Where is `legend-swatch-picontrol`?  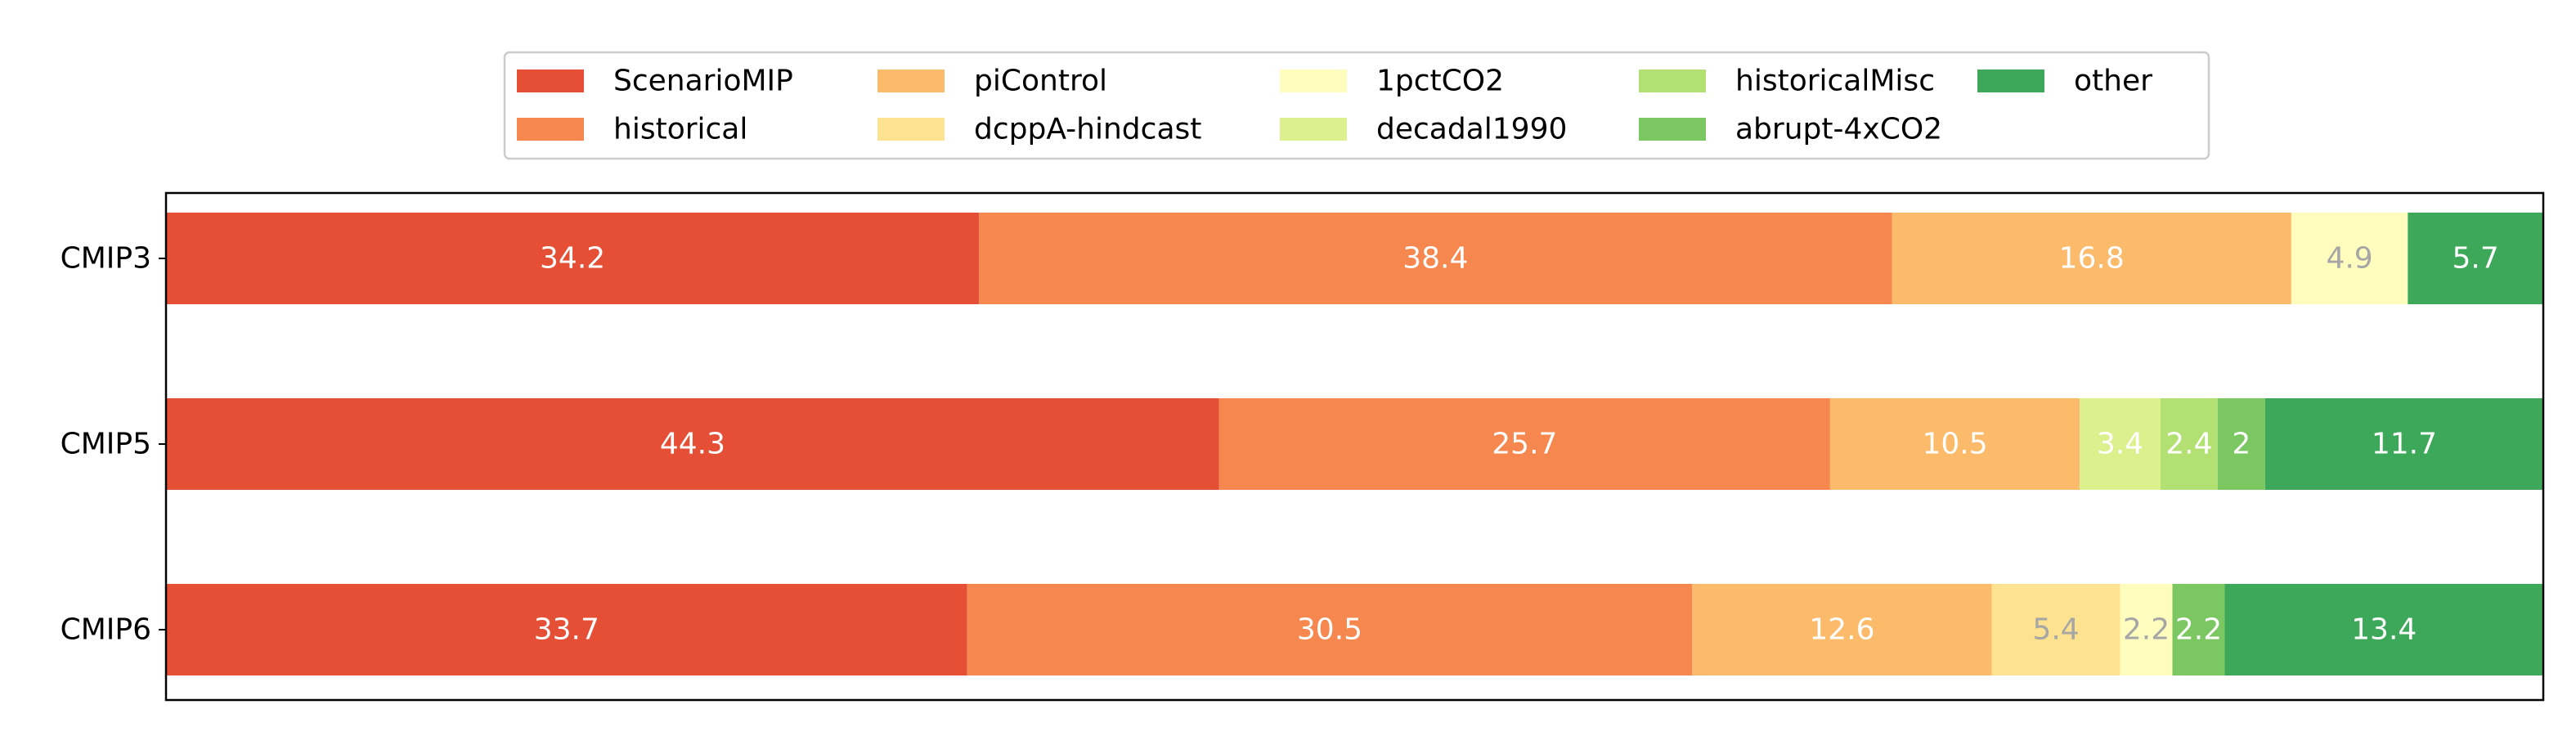
legend-swatch-picontrol is located at coordinates (911, 81).